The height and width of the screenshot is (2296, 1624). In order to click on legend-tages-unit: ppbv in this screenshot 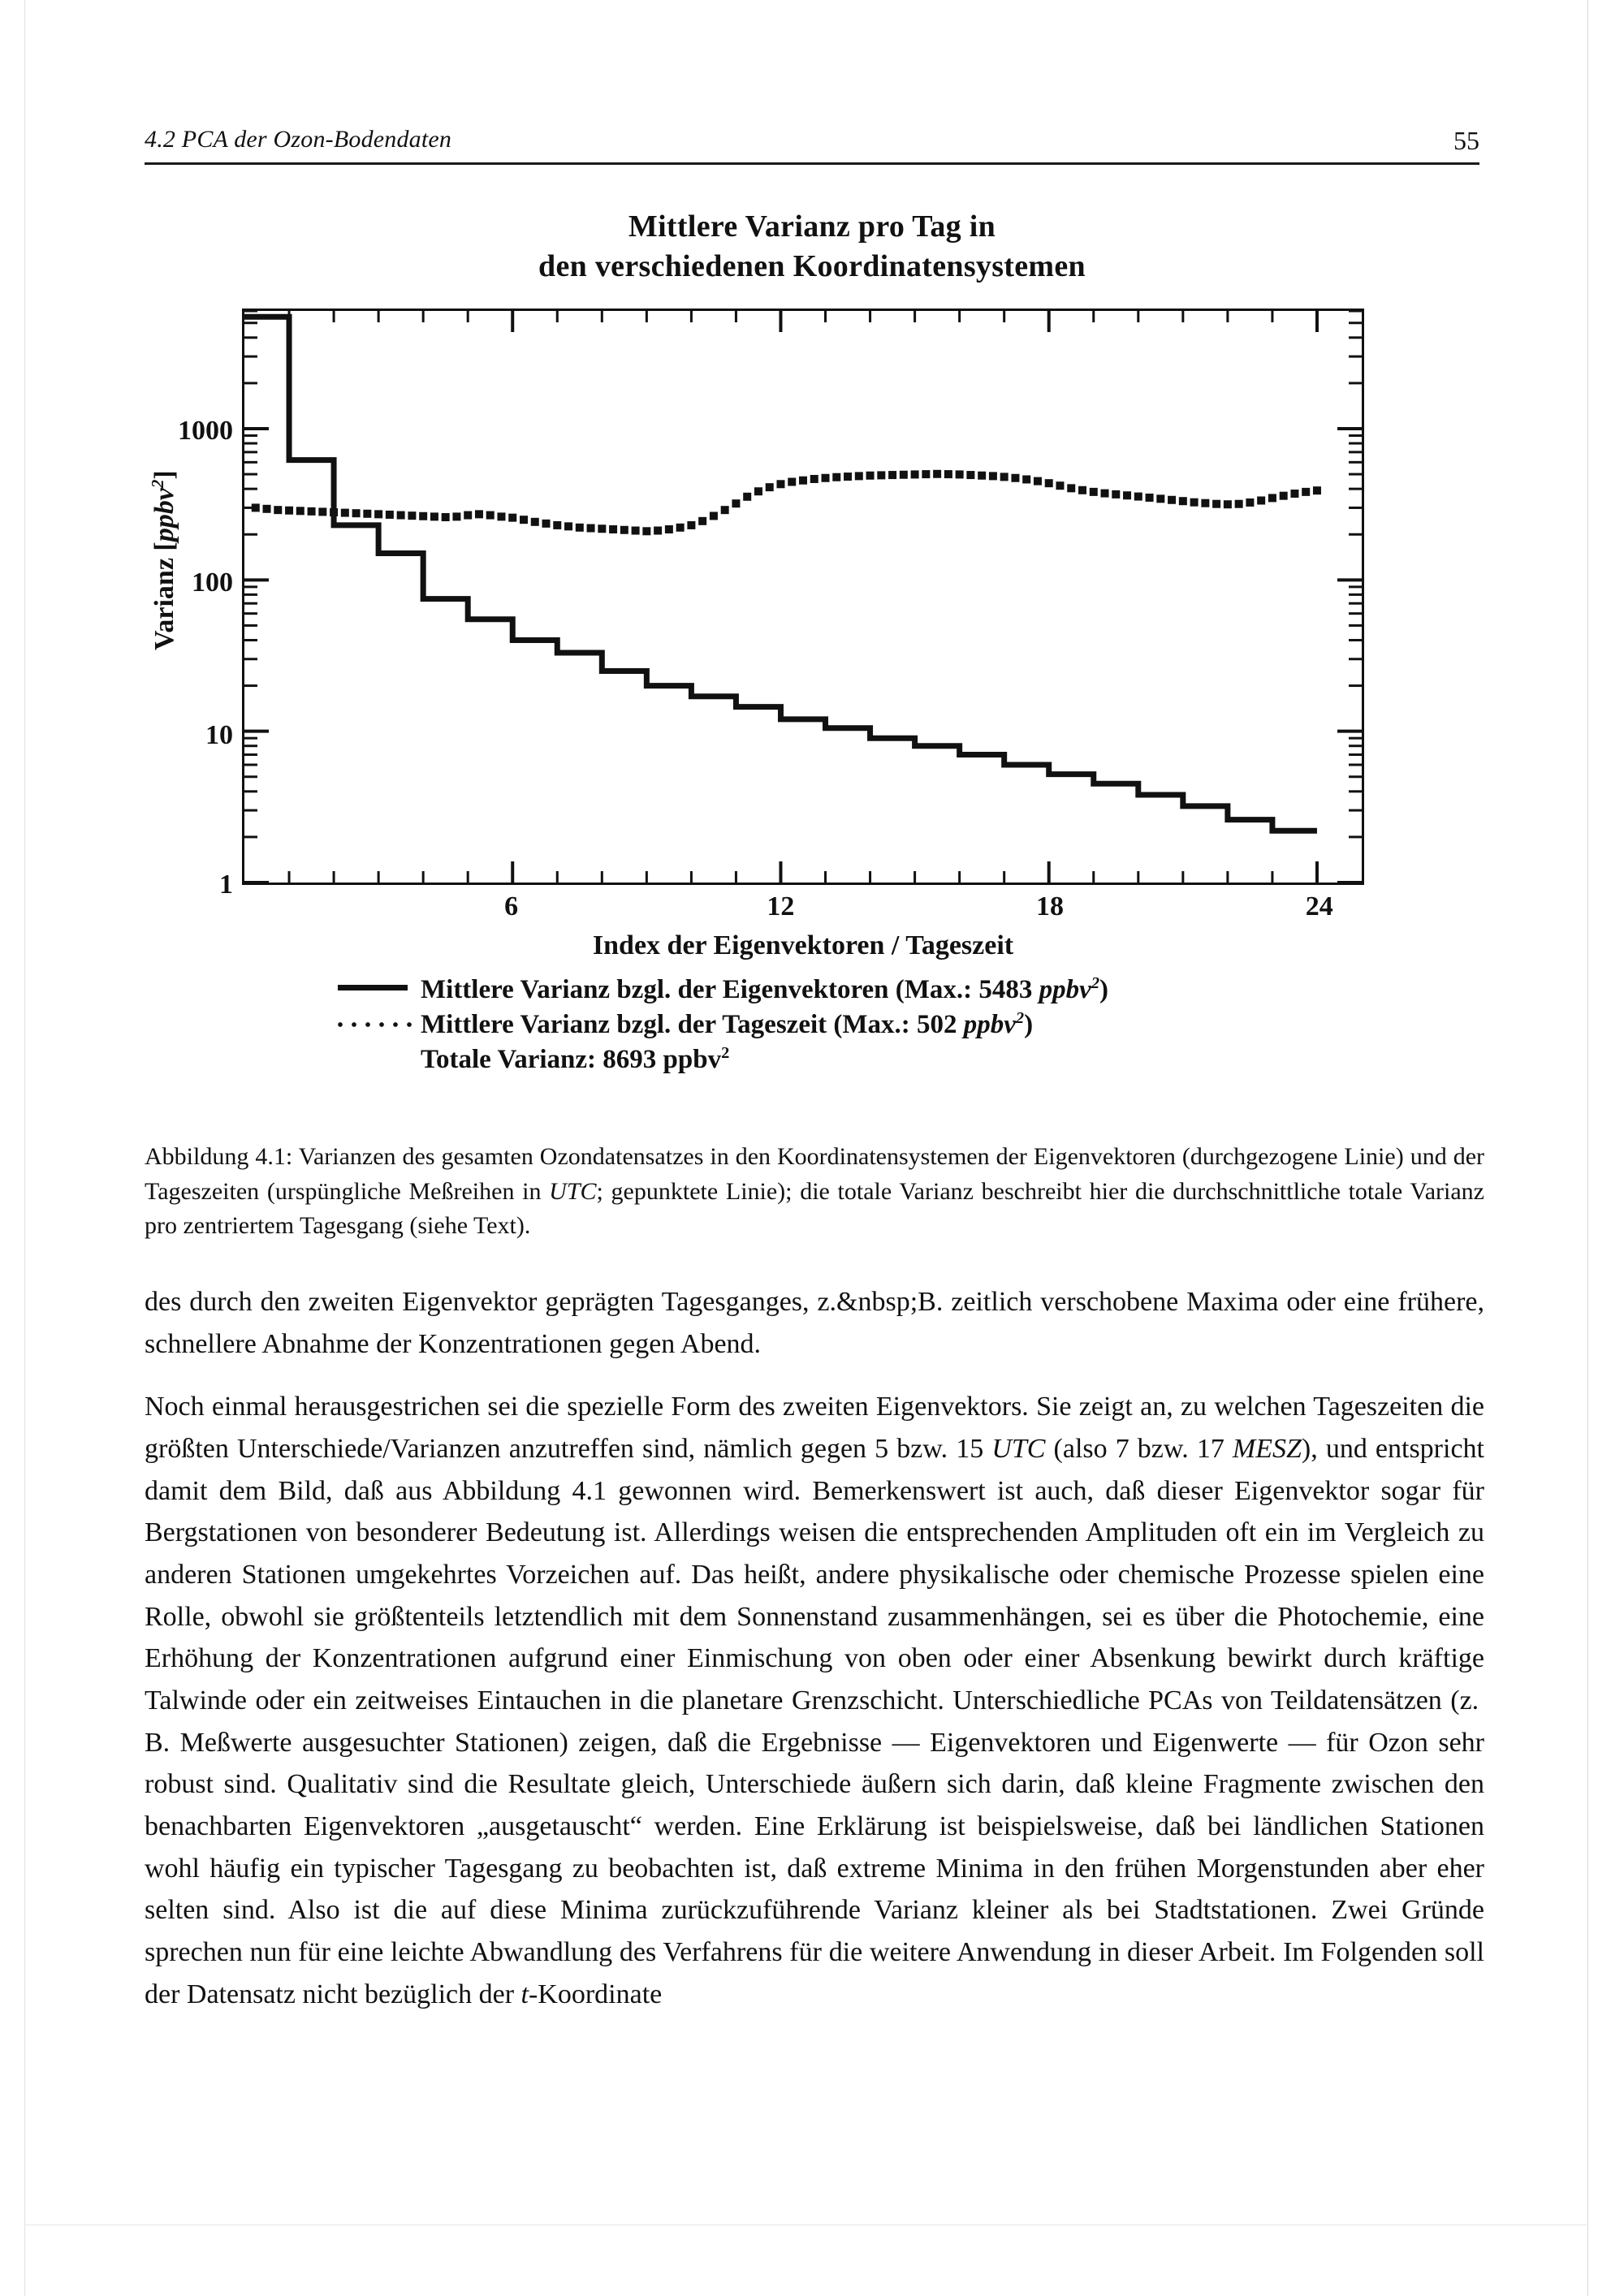, I will do `click(990, 1025)`.